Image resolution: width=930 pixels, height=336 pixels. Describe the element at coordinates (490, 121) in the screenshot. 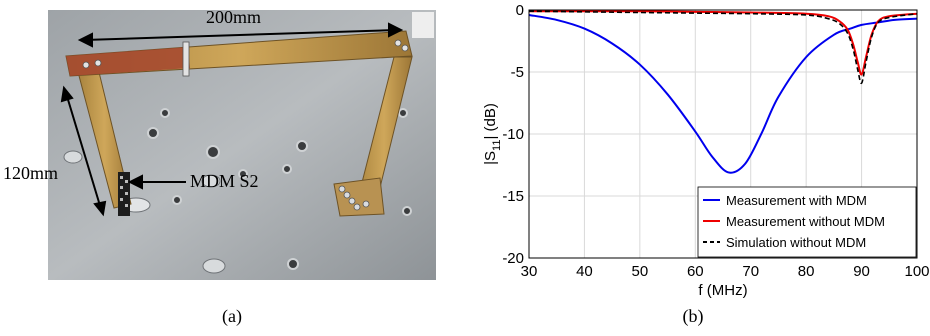

I see `y-axis-label-unit: | (dB)` at that location.